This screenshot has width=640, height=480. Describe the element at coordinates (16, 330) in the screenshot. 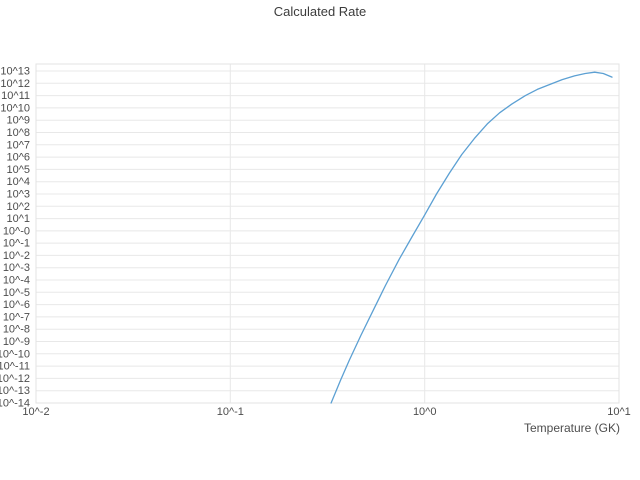

I see `y-tick-label: 10^-8` at that location.